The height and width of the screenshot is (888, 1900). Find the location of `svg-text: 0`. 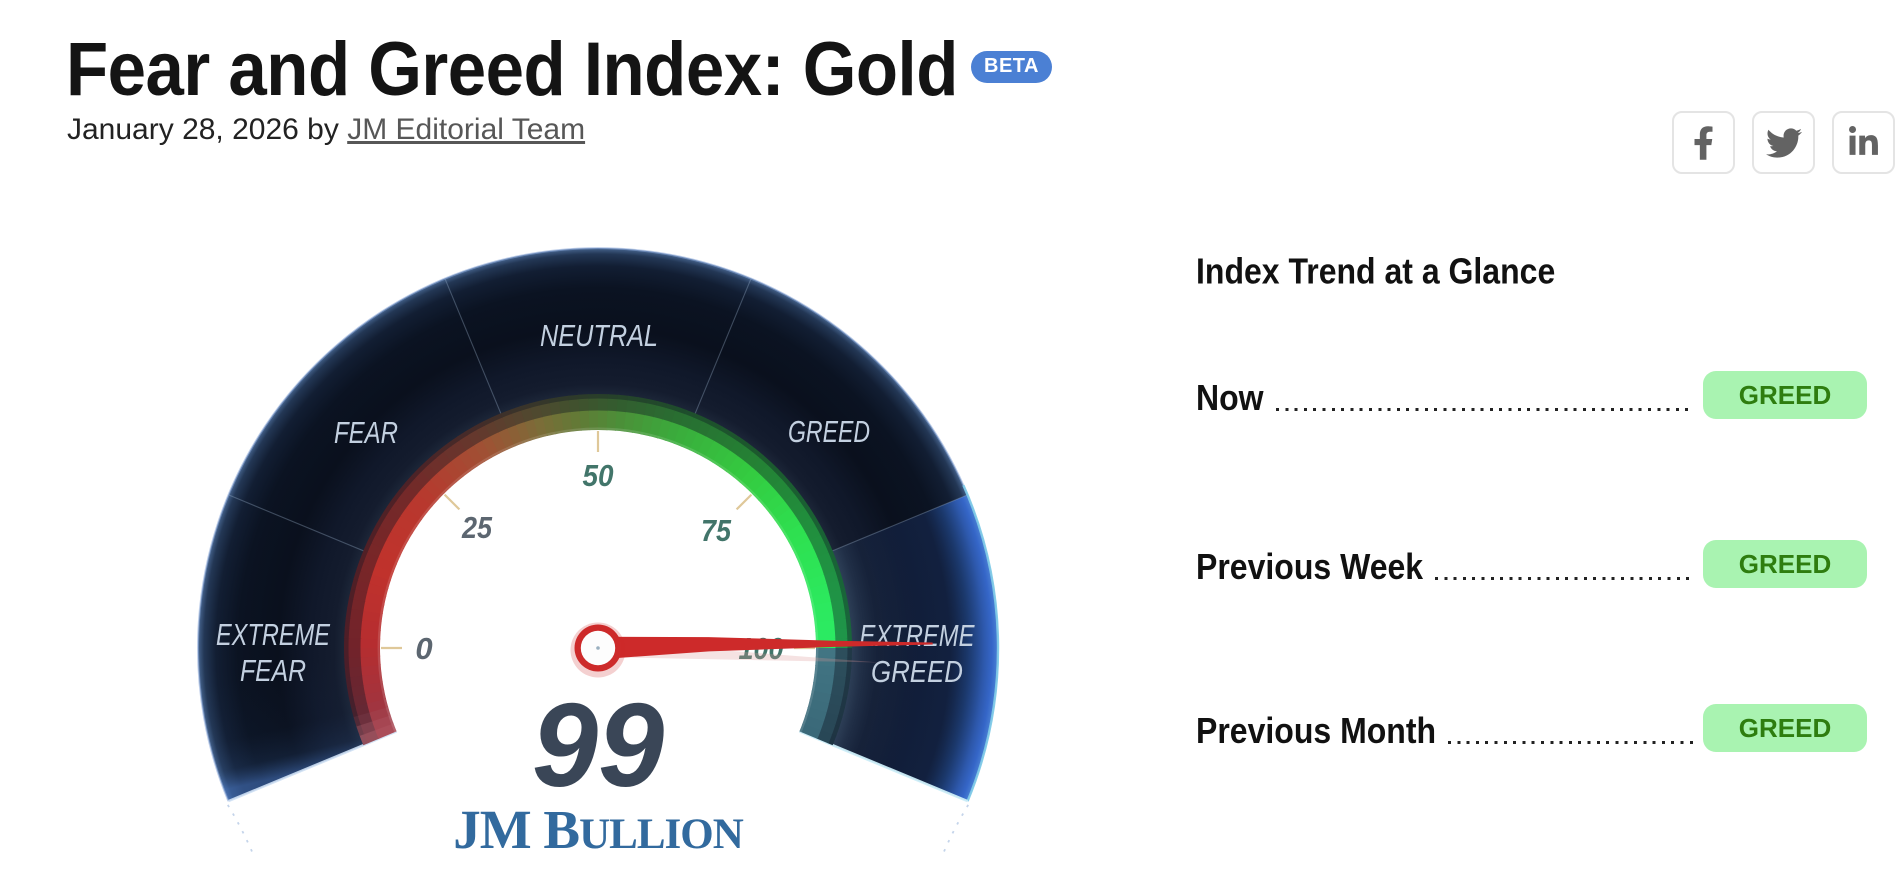

svg-text: 0 is located at coordinates (423, 648).